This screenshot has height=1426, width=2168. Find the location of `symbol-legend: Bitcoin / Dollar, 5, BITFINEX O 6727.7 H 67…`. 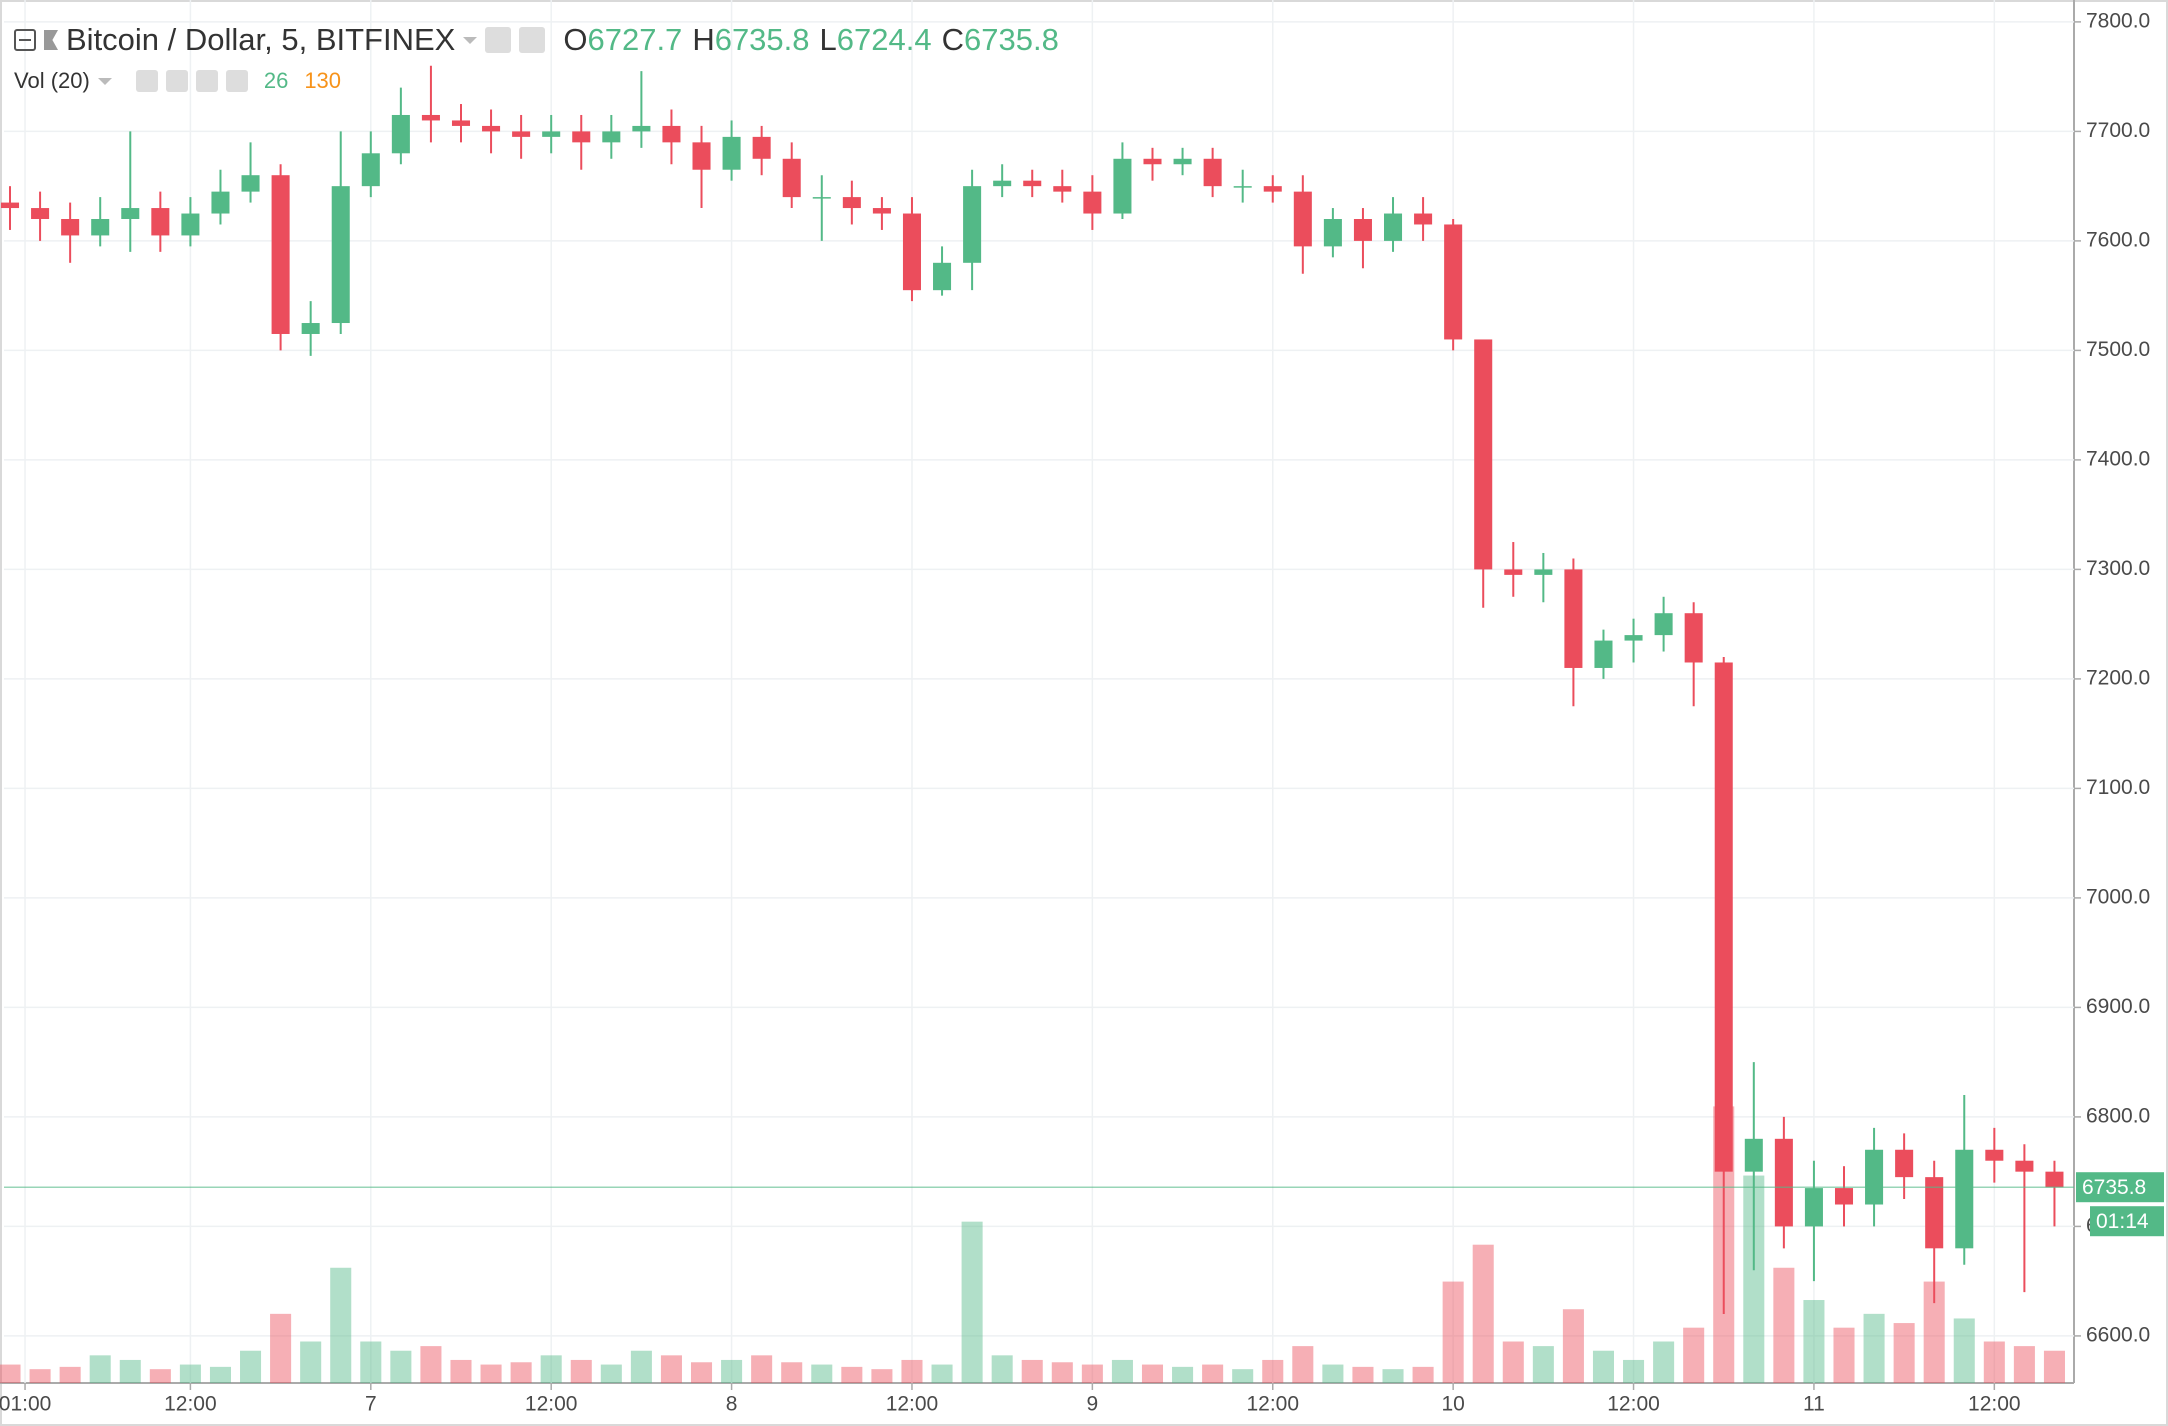

symbol-legend: Bitcoin / Dollar, 5, BITFINEX O 6727.7 H 67… is located at coordinates (536, 40).